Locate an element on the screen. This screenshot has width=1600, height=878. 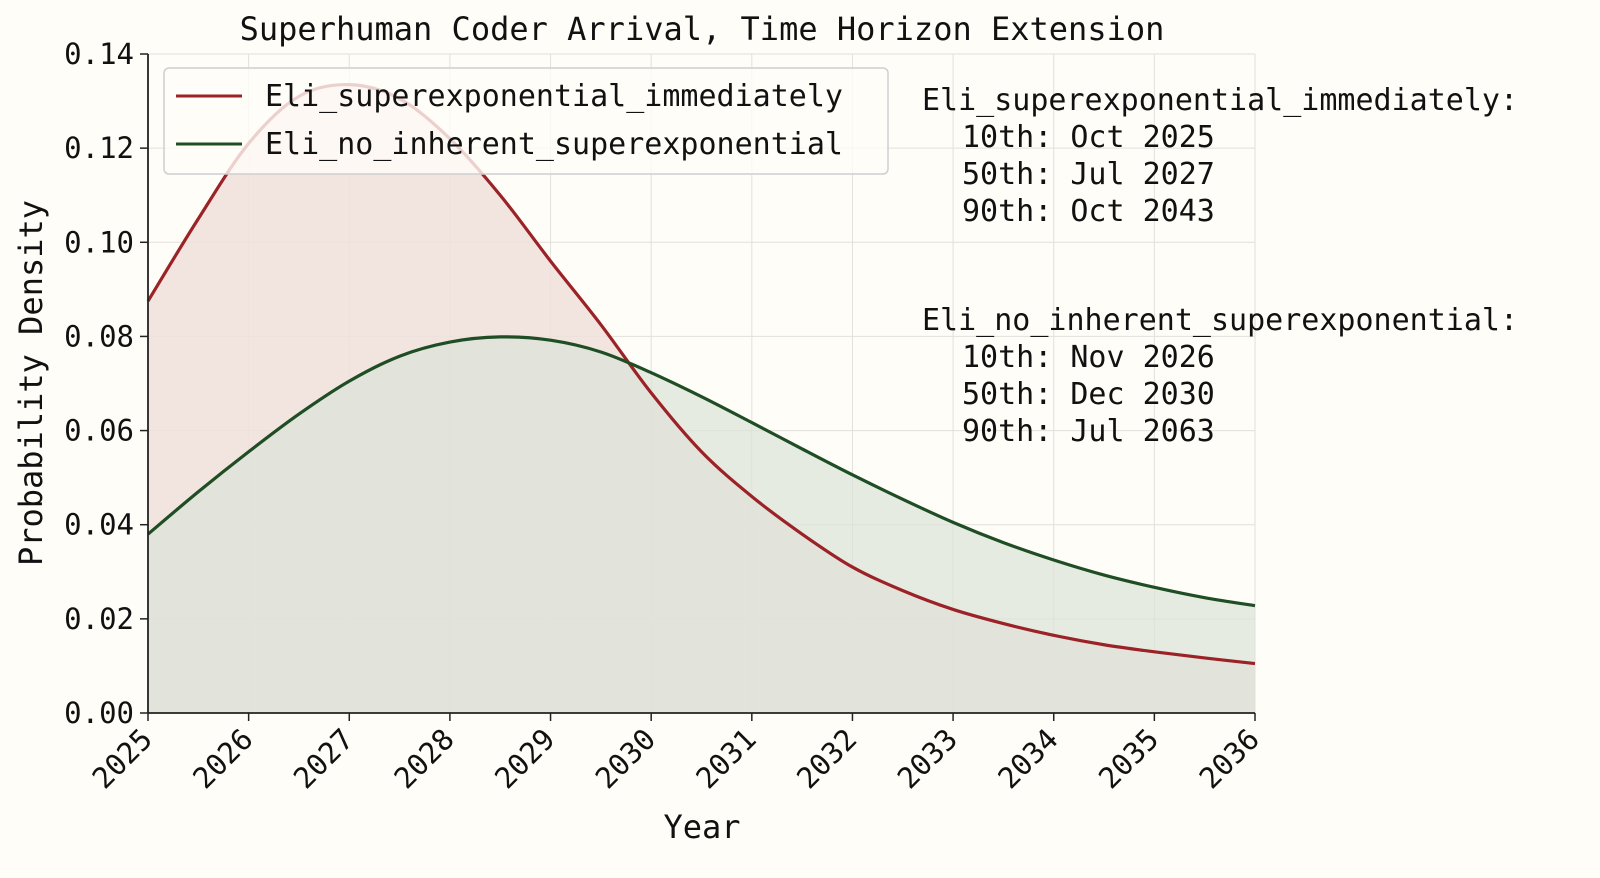
x-tick-label: 2032 is located at coordinates (826, 758).